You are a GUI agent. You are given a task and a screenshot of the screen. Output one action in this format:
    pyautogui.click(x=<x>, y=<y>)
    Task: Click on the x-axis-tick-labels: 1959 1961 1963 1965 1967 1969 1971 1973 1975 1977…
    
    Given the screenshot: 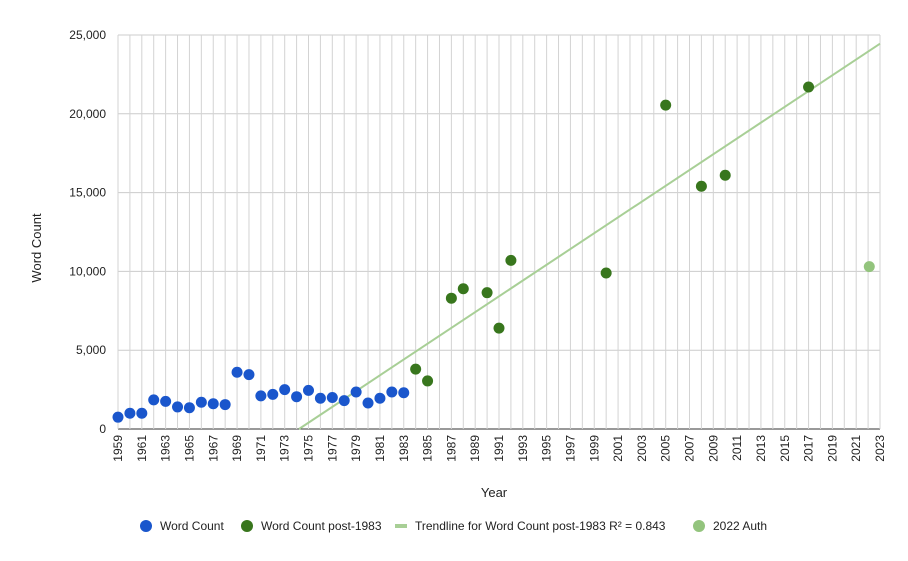 What is the action you would take?
    pyautogui.click(x=499, y=448)
    